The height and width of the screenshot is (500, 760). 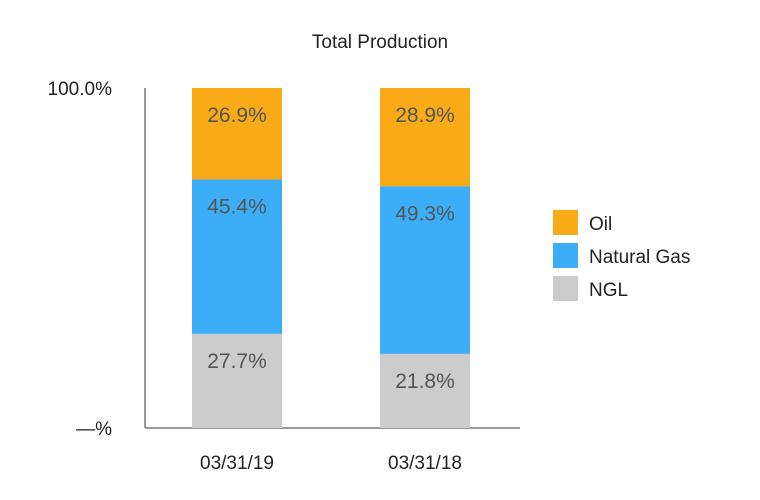 What do you see at coordinates (639, 257) in the screenshot?
I see `legend-label: Natural Gas` at bounding box center [639, 257].